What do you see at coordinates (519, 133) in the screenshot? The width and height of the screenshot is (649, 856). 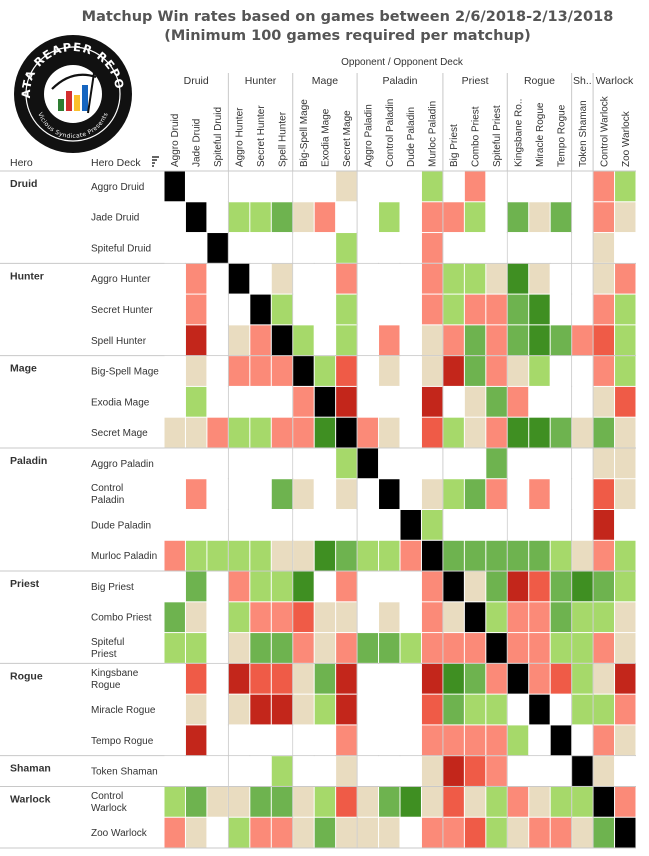 I see `column-label: Kingsbane Ro..` at bounding box center [519, 133].